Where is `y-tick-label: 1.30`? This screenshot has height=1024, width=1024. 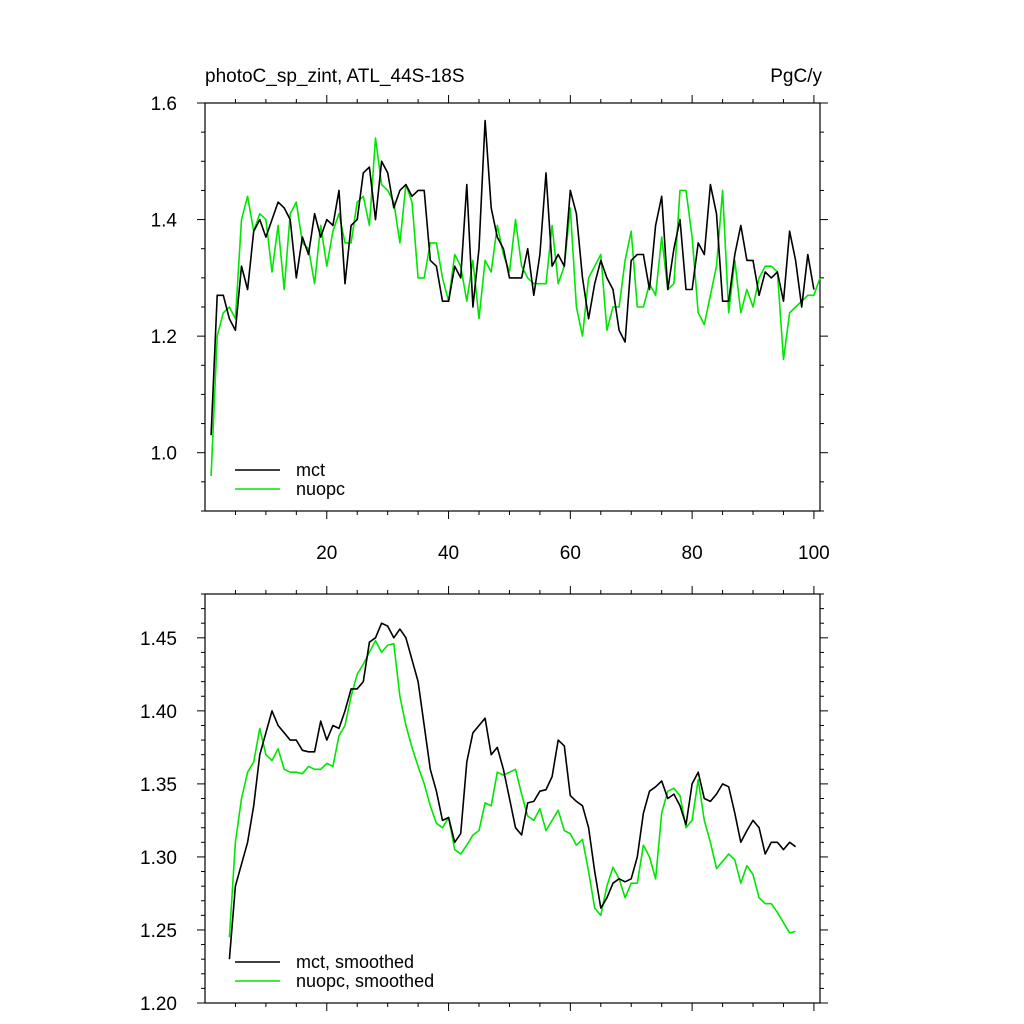
y-tick-label: 1.30 is located at coordinates (158, 858).